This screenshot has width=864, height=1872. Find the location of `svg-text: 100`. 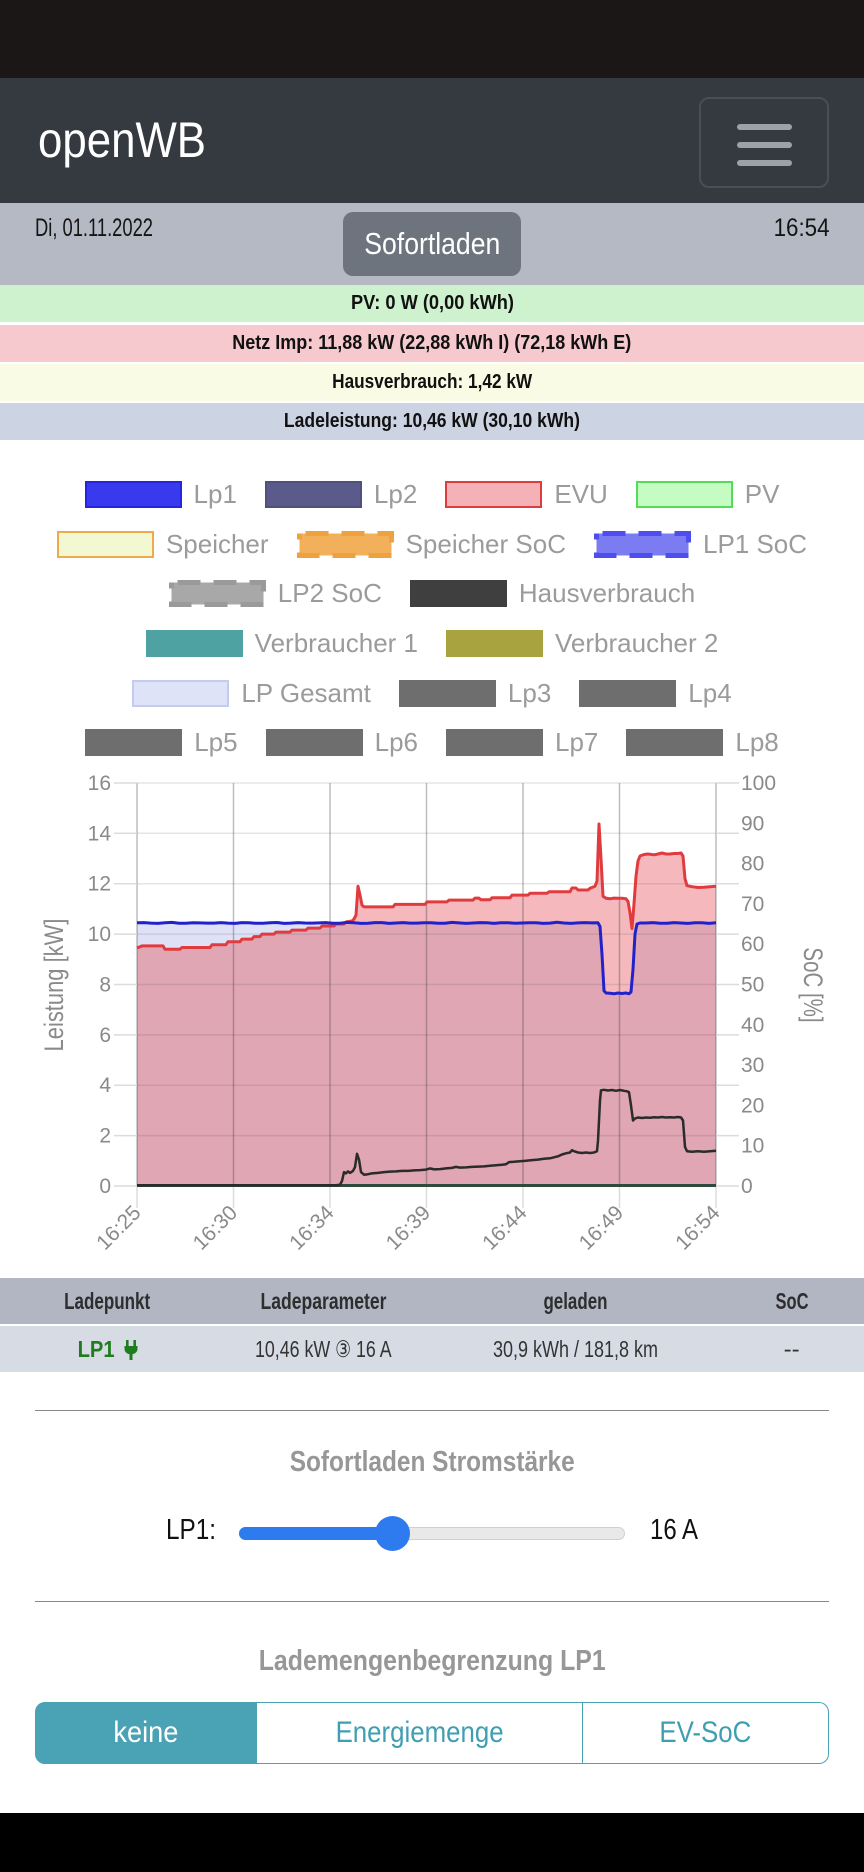

svg-text: 100 is located at coordinates (758, 783).